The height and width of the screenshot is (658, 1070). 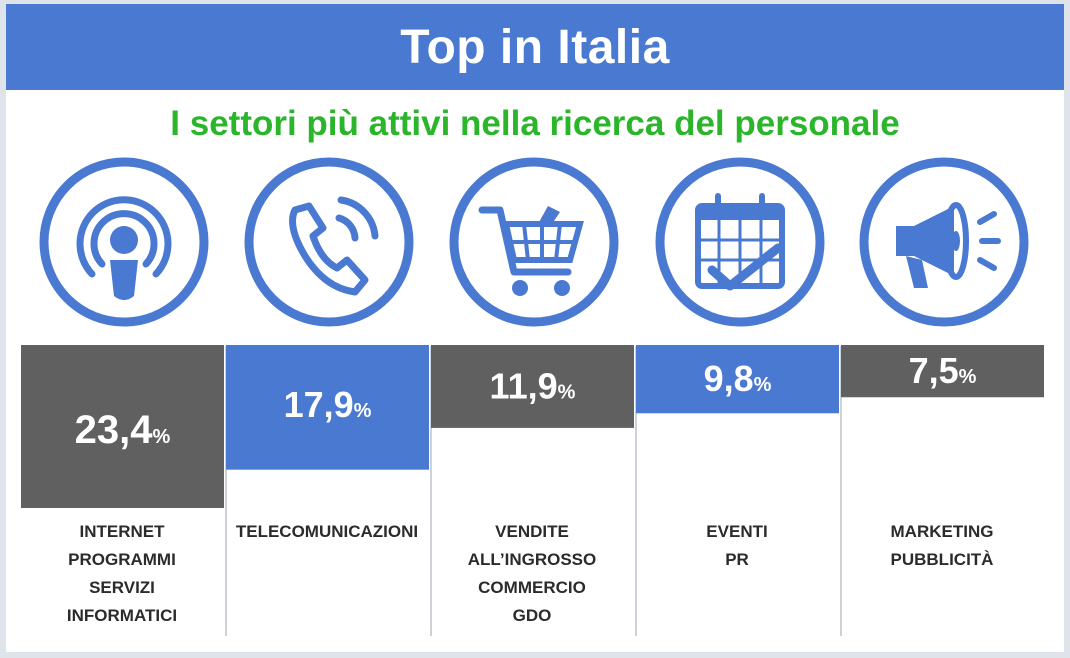 I want to click on category-label-line: COMMERCIO, so click(x=532, y=587).